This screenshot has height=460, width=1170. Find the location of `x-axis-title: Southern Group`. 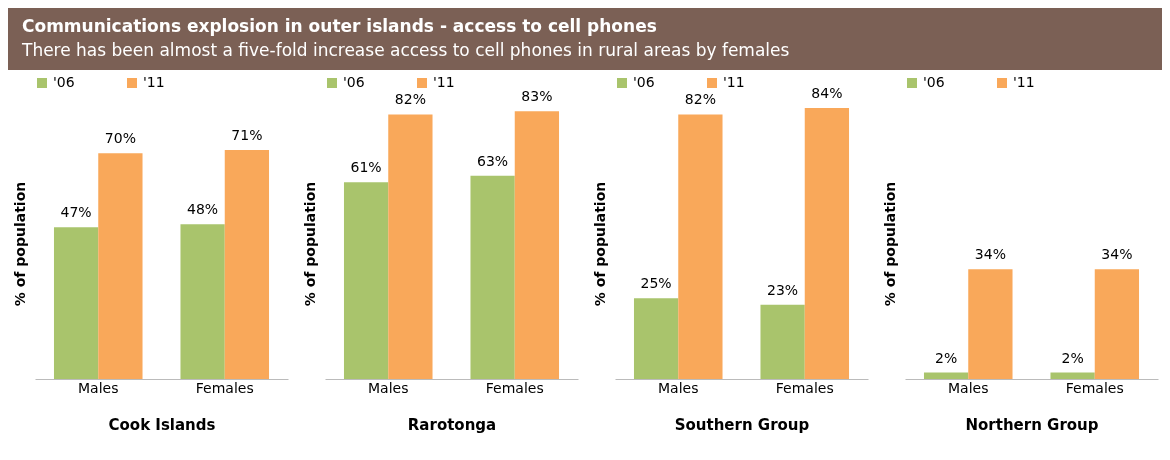

x-axis-title: Southern Group is located at coordinates (742, 424).